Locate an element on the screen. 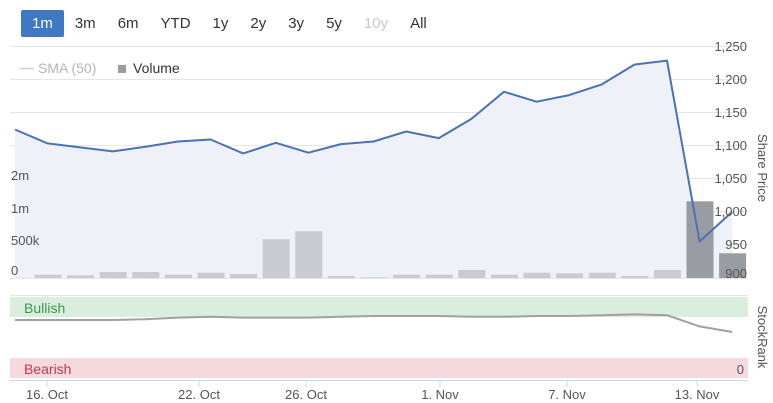 This screenshot has width=773, height=403. price-tick: 1,250 is located at coordinates (730, 46).